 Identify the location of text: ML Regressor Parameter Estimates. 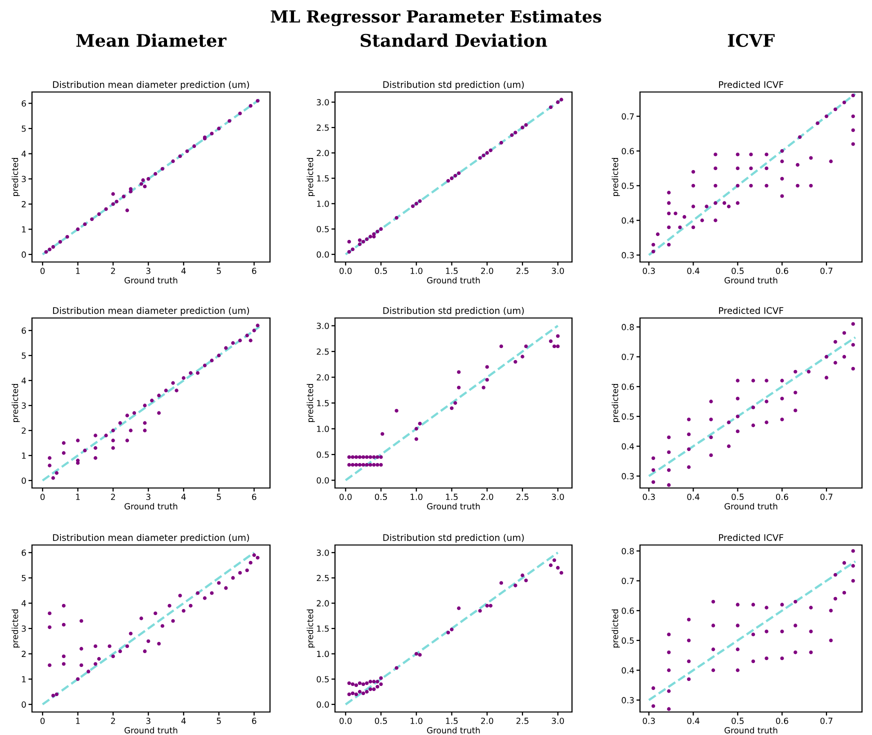
(436, 18).